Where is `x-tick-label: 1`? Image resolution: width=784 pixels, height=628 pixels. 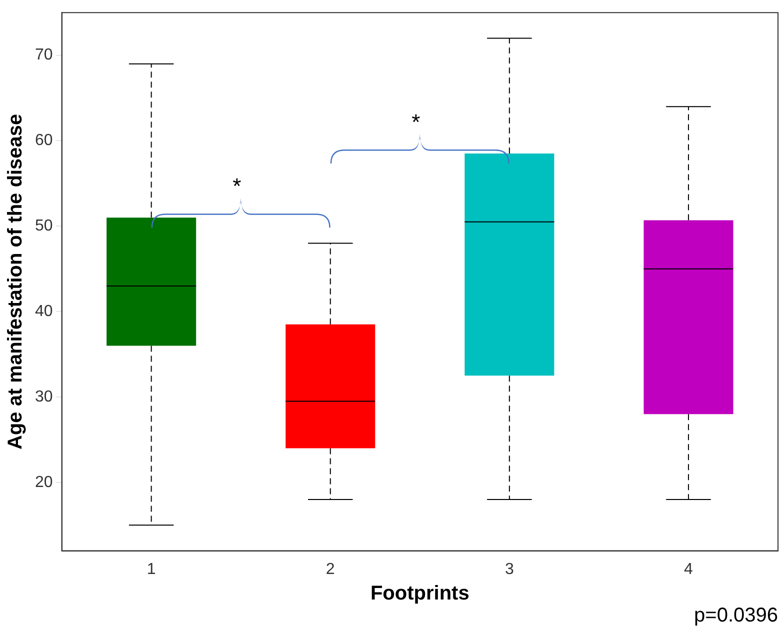 x-tick-label: 1 is located at coordinates (151, 569).